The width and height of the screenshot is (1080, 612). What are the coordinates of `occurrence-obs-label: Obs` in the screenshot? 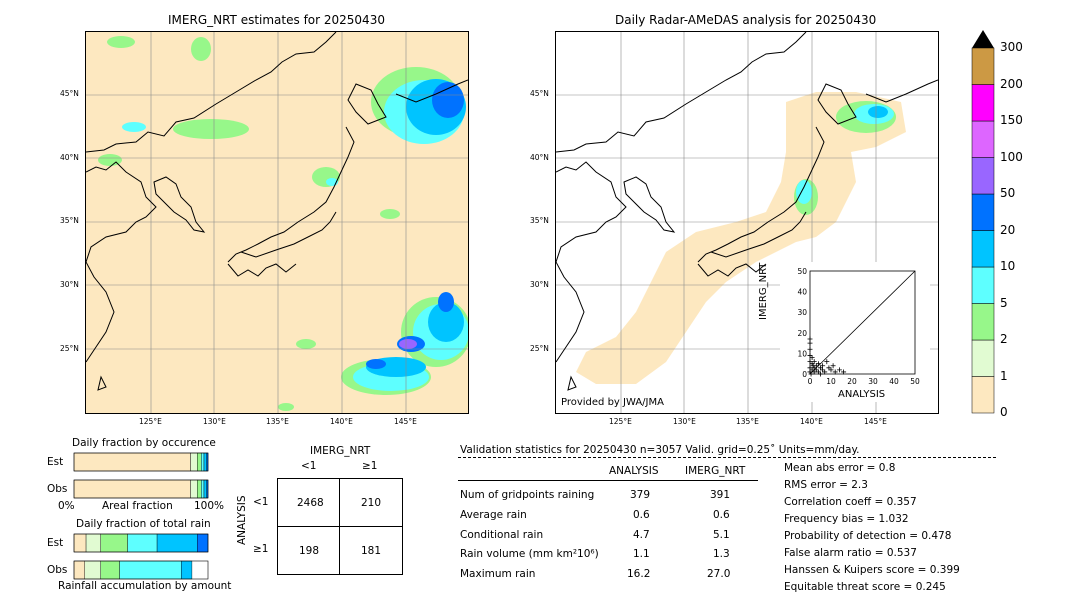 It's located at (57, 489).